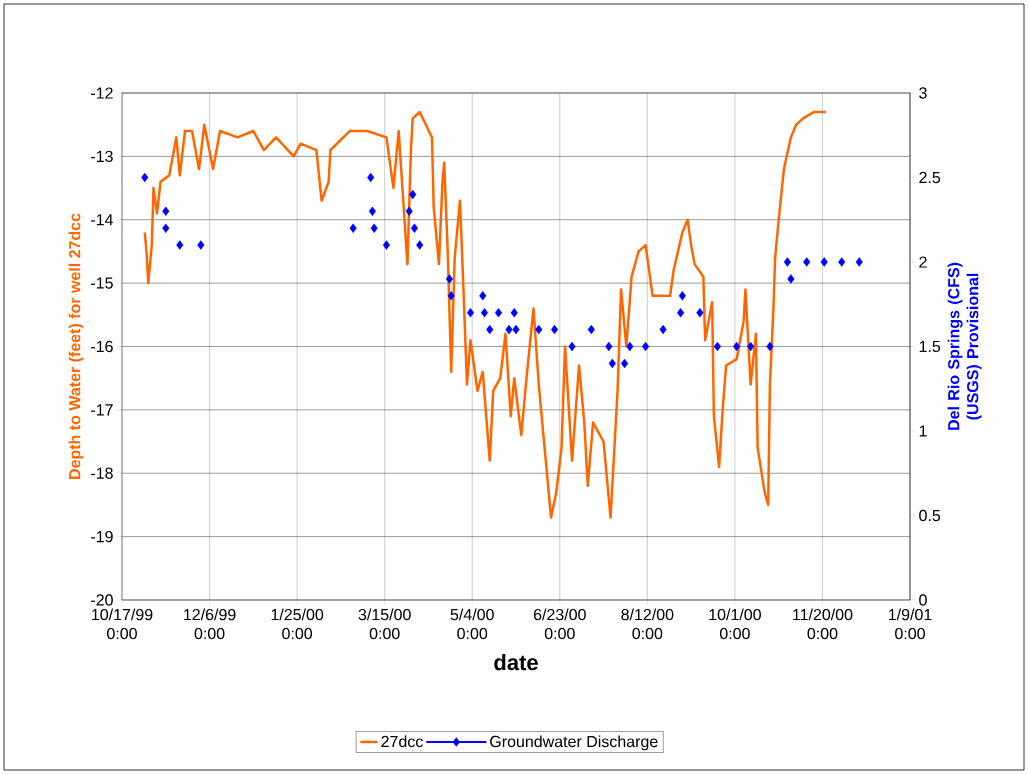 The width and height of the screenshot is (1028, 774). What do you see at coordinates (102, 93) in the screenshot?
I see `y-tick-label: -12` at bounding box center [102, 93].